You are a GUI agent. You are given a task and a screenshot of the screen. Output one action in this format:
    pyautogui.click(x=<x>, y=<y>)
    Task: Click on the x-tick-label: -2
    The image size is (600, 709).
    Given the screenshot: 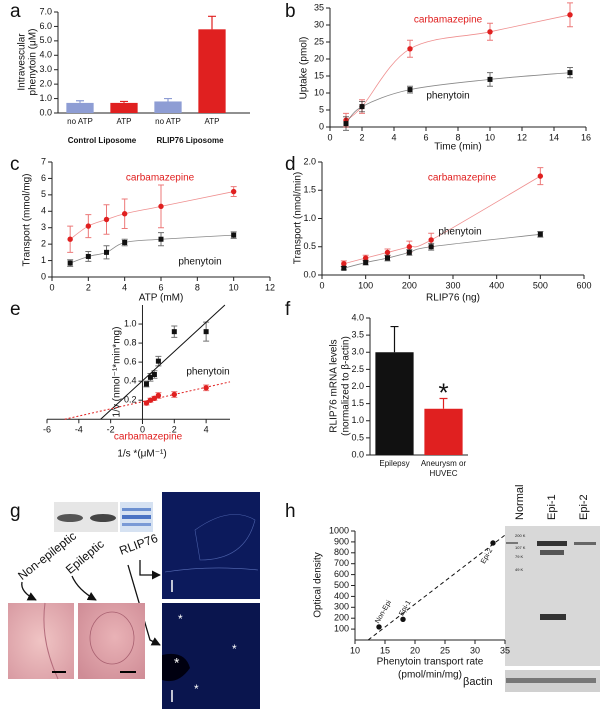 What is the action you would take?
    pyautogui.click(x=111, y=430)
    